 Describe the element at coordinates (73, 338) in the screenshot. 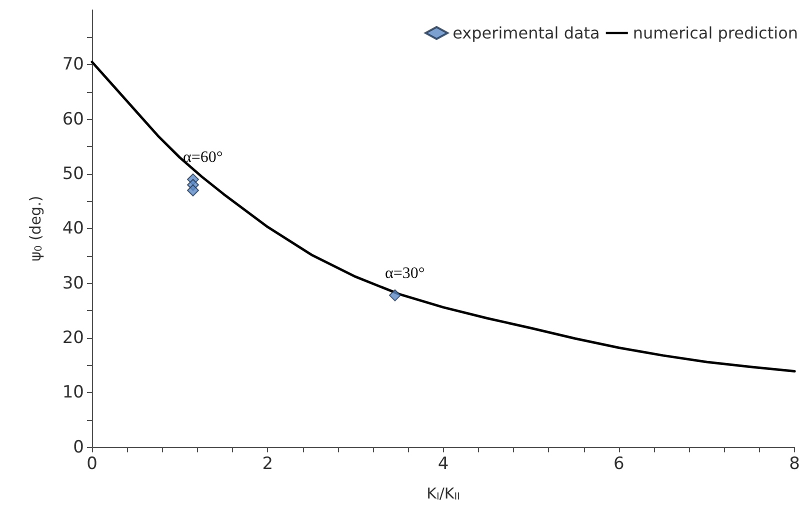

I see `y-tick-label: 20` at that location.